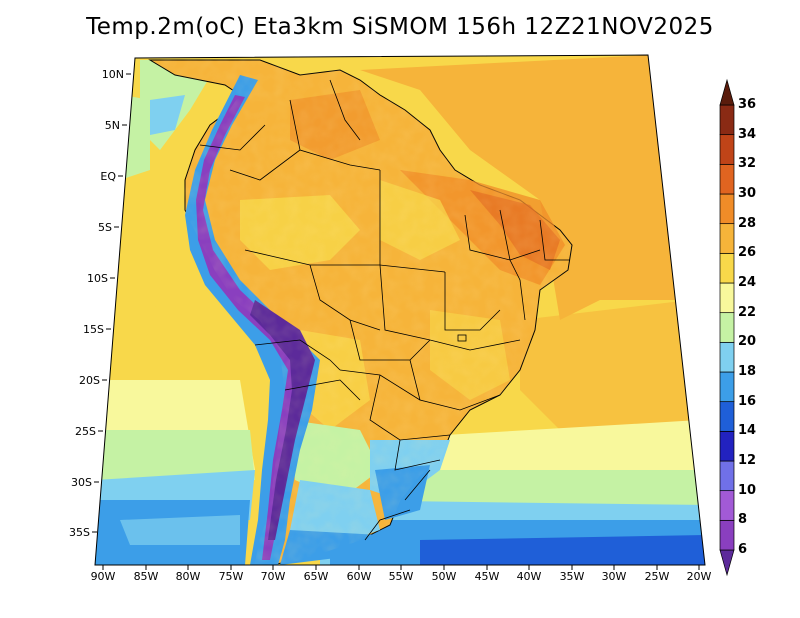  I want to click on lon-label: 80W, so click(188, 576).